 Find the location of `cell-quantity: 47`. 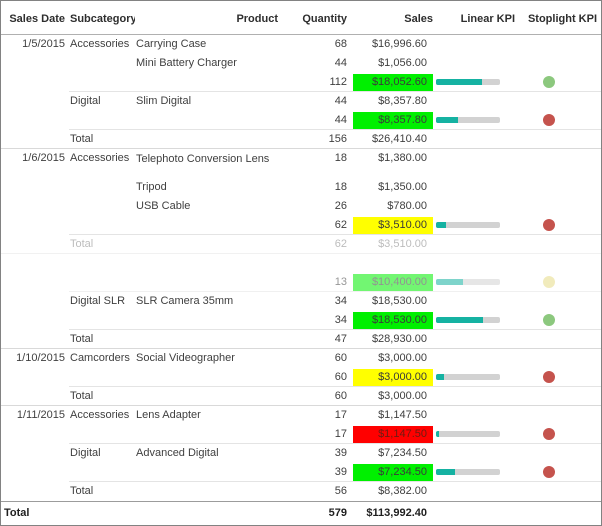

cell-quantity: 47 is located at coordinates (315, 339).